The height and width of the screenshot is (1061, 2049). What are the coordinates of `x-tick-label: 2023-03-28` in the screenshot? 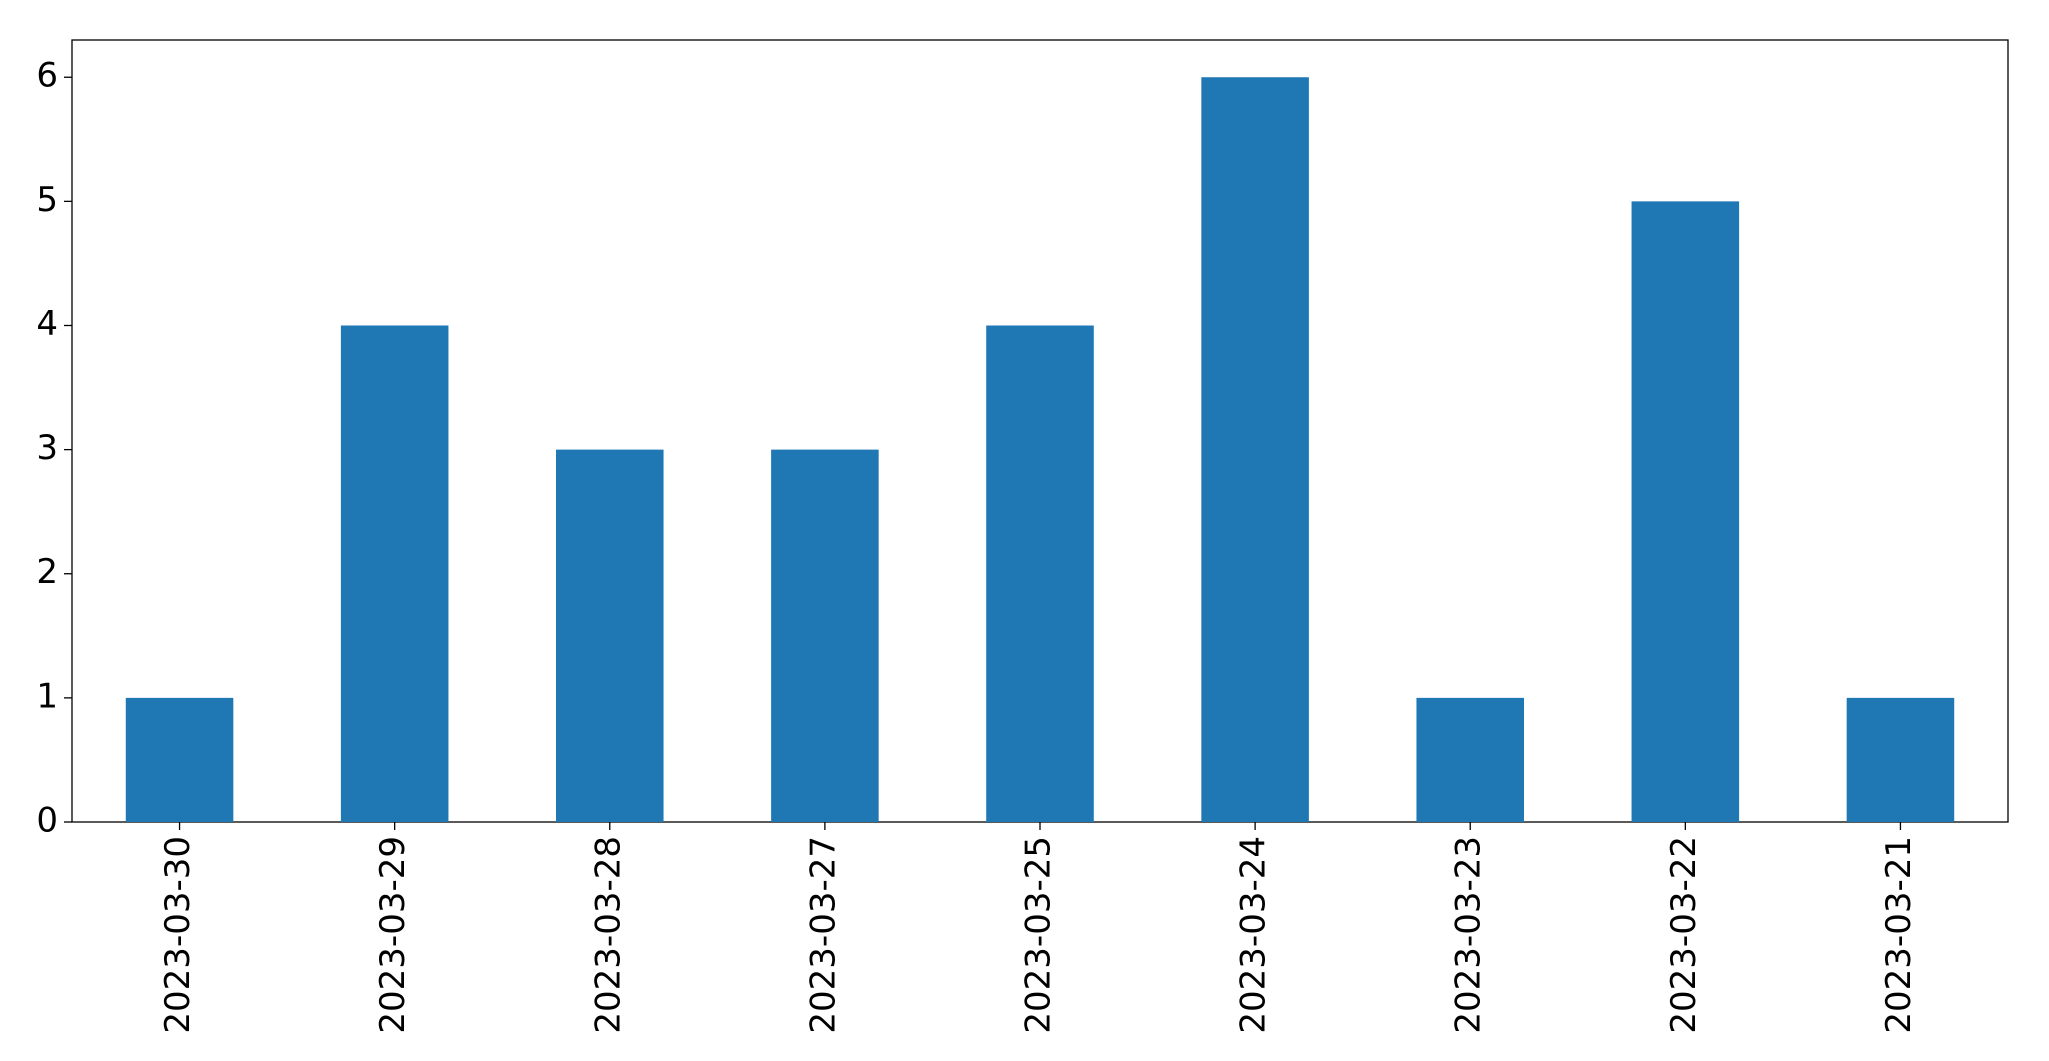 It's located at (608, 935).